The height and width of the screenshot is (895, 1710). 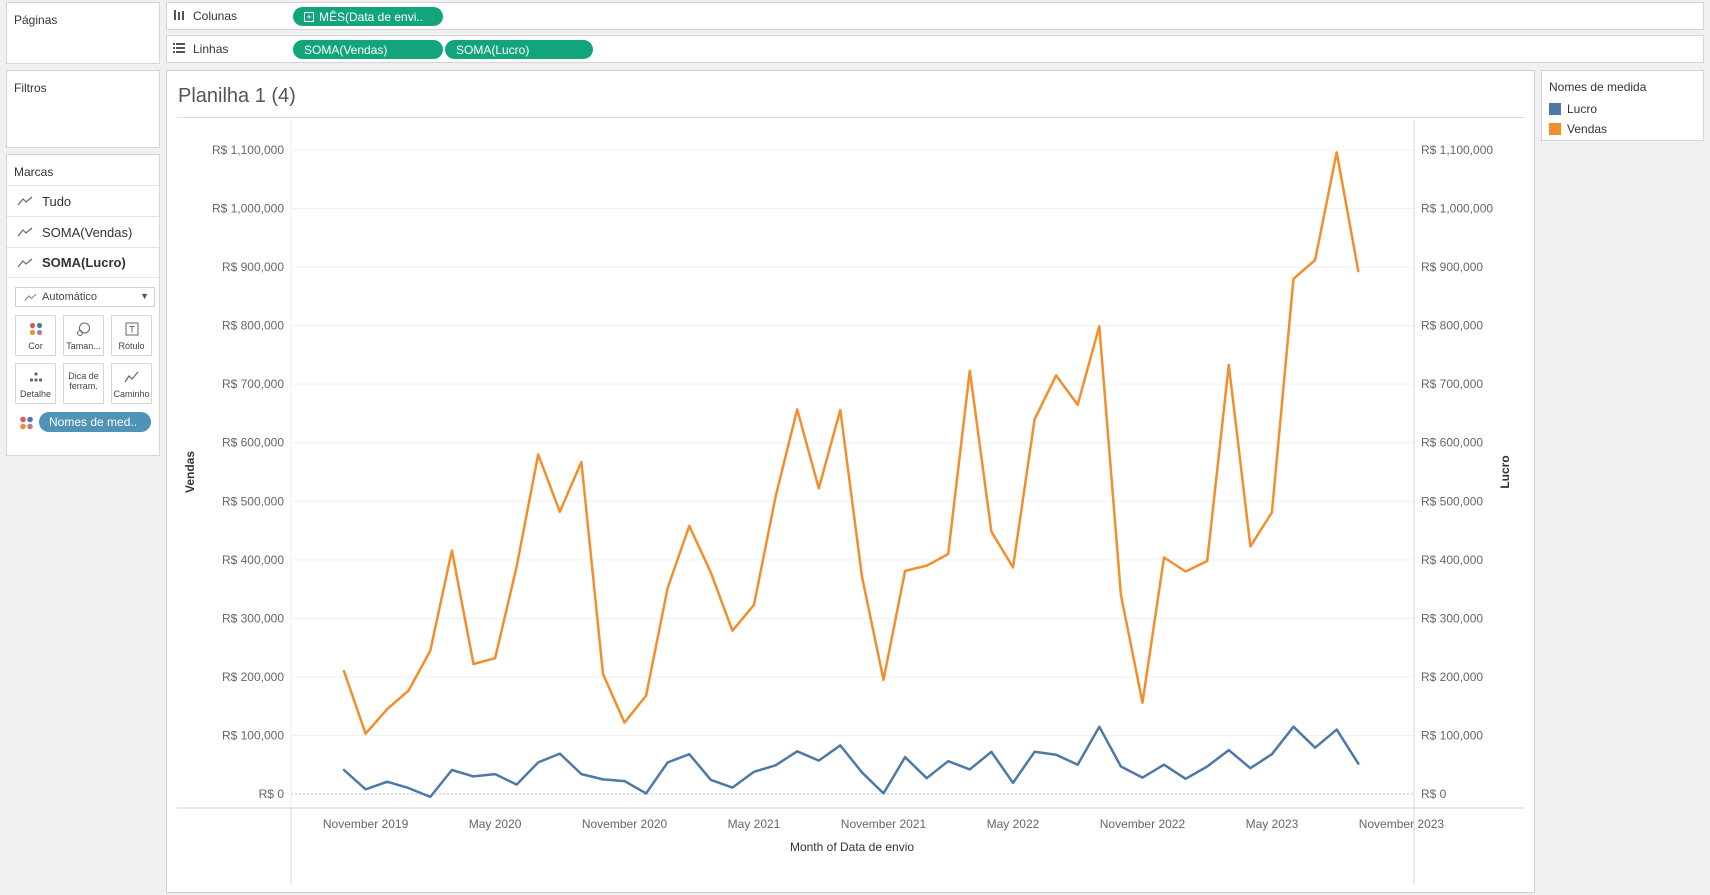 I want to click on series-line-lucro, so click(x=851, y=762).